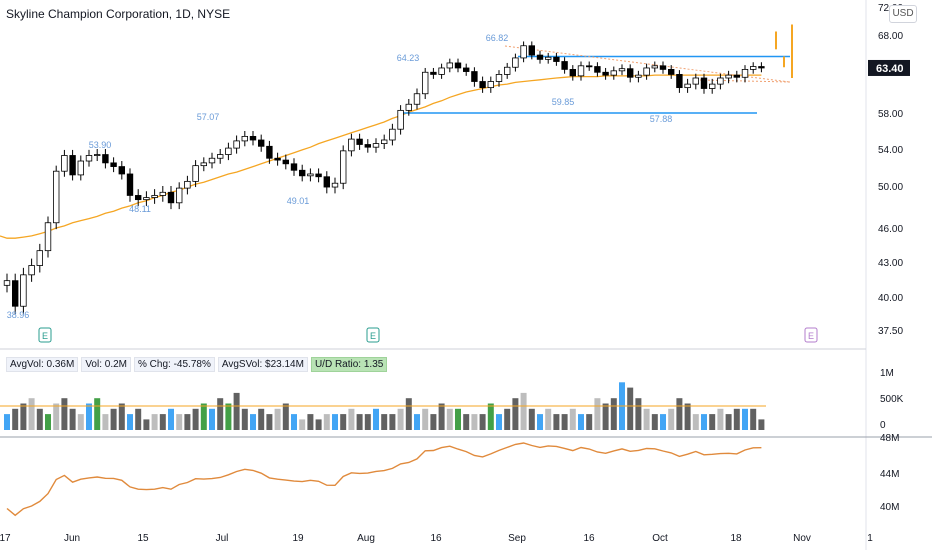 Image resolution: width=932 pixels, height=550 pixels. Describe the element at coordinates (890, 36) in the screenshot. I see `price-tick-label: 68.00` at that location.